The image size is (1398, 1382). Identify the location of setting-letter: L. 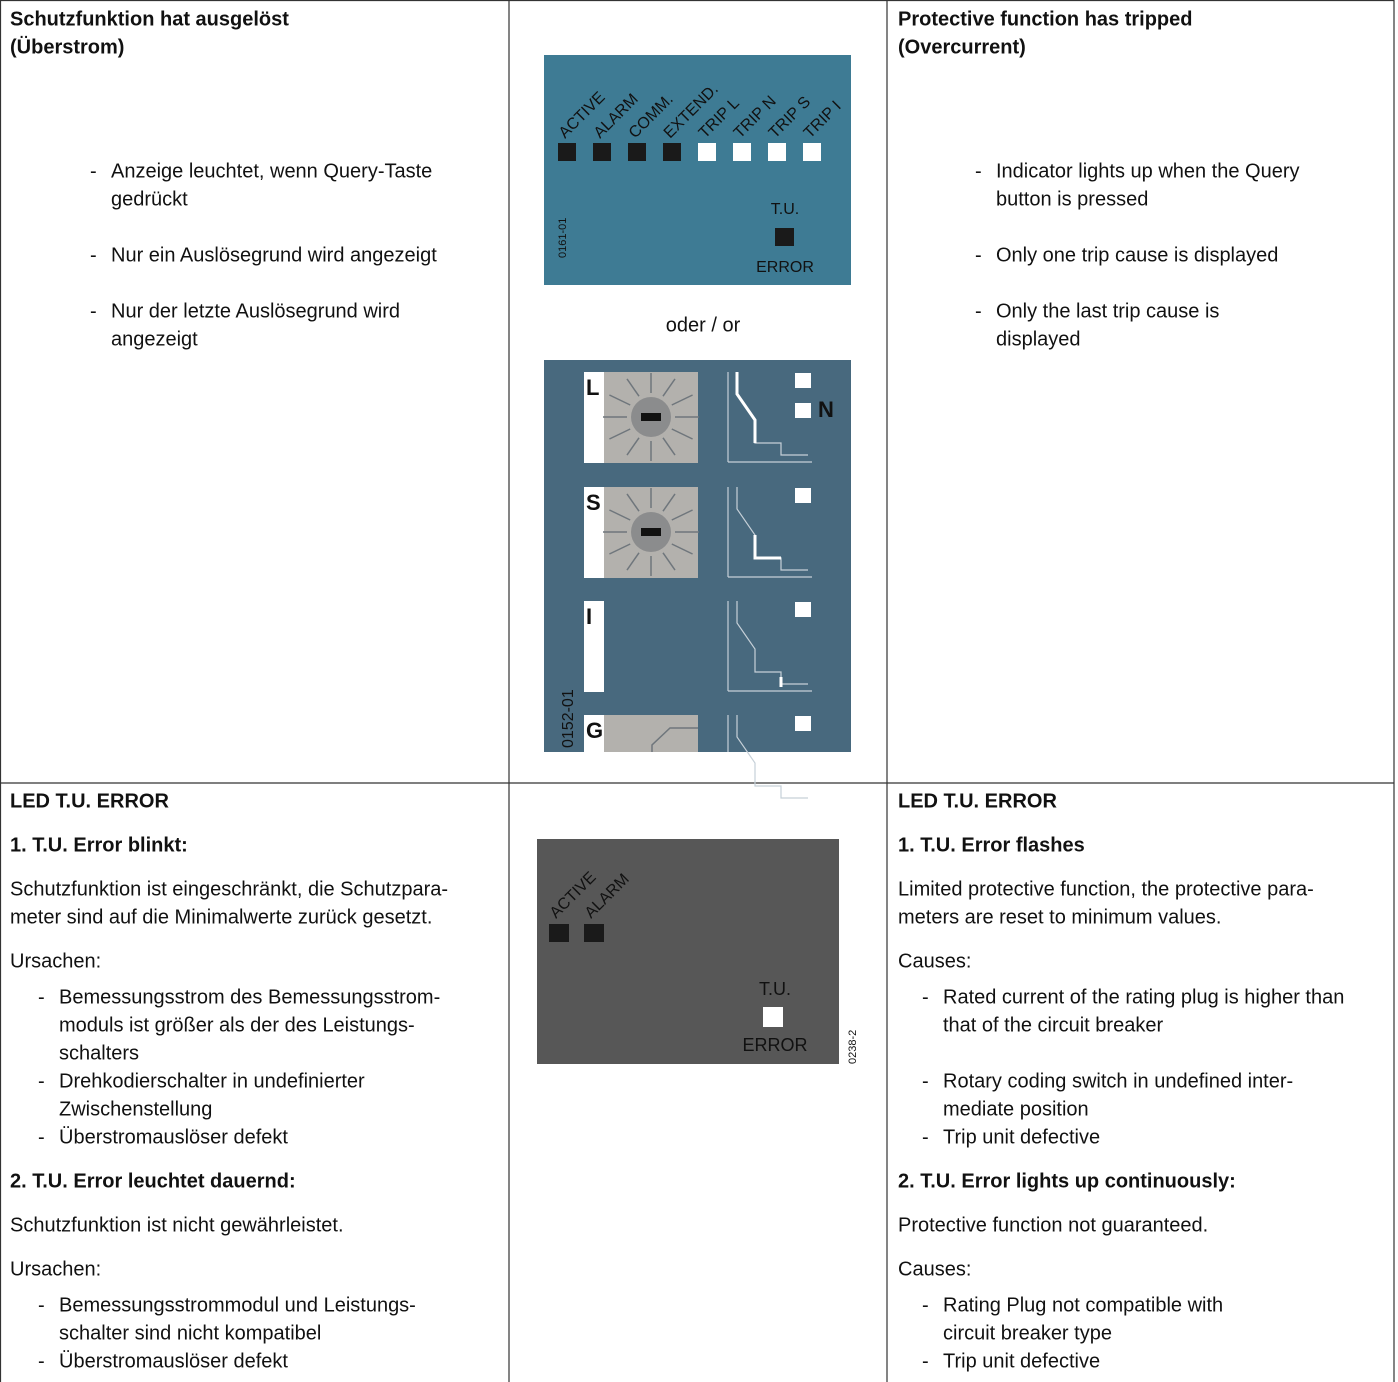
(592, 387).